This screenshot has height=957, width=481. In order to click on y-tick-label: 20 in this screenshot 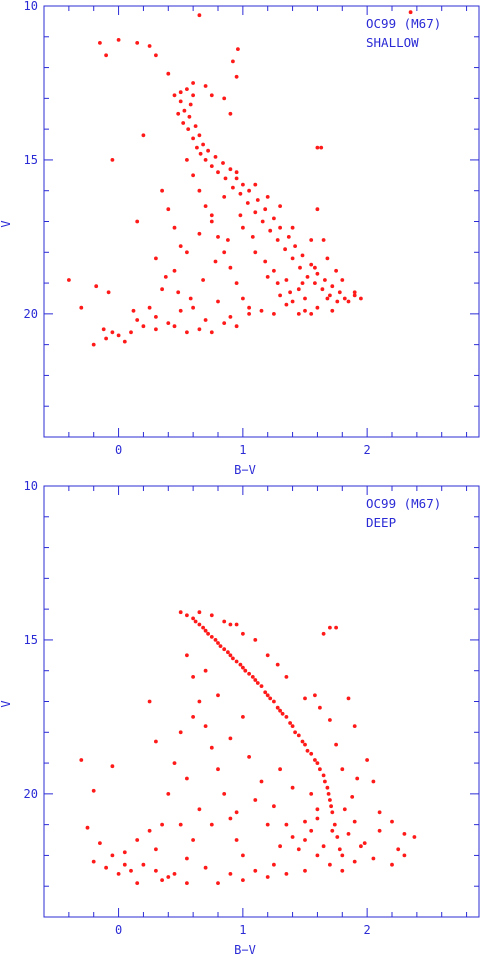, I will do `click(31, 314)`.